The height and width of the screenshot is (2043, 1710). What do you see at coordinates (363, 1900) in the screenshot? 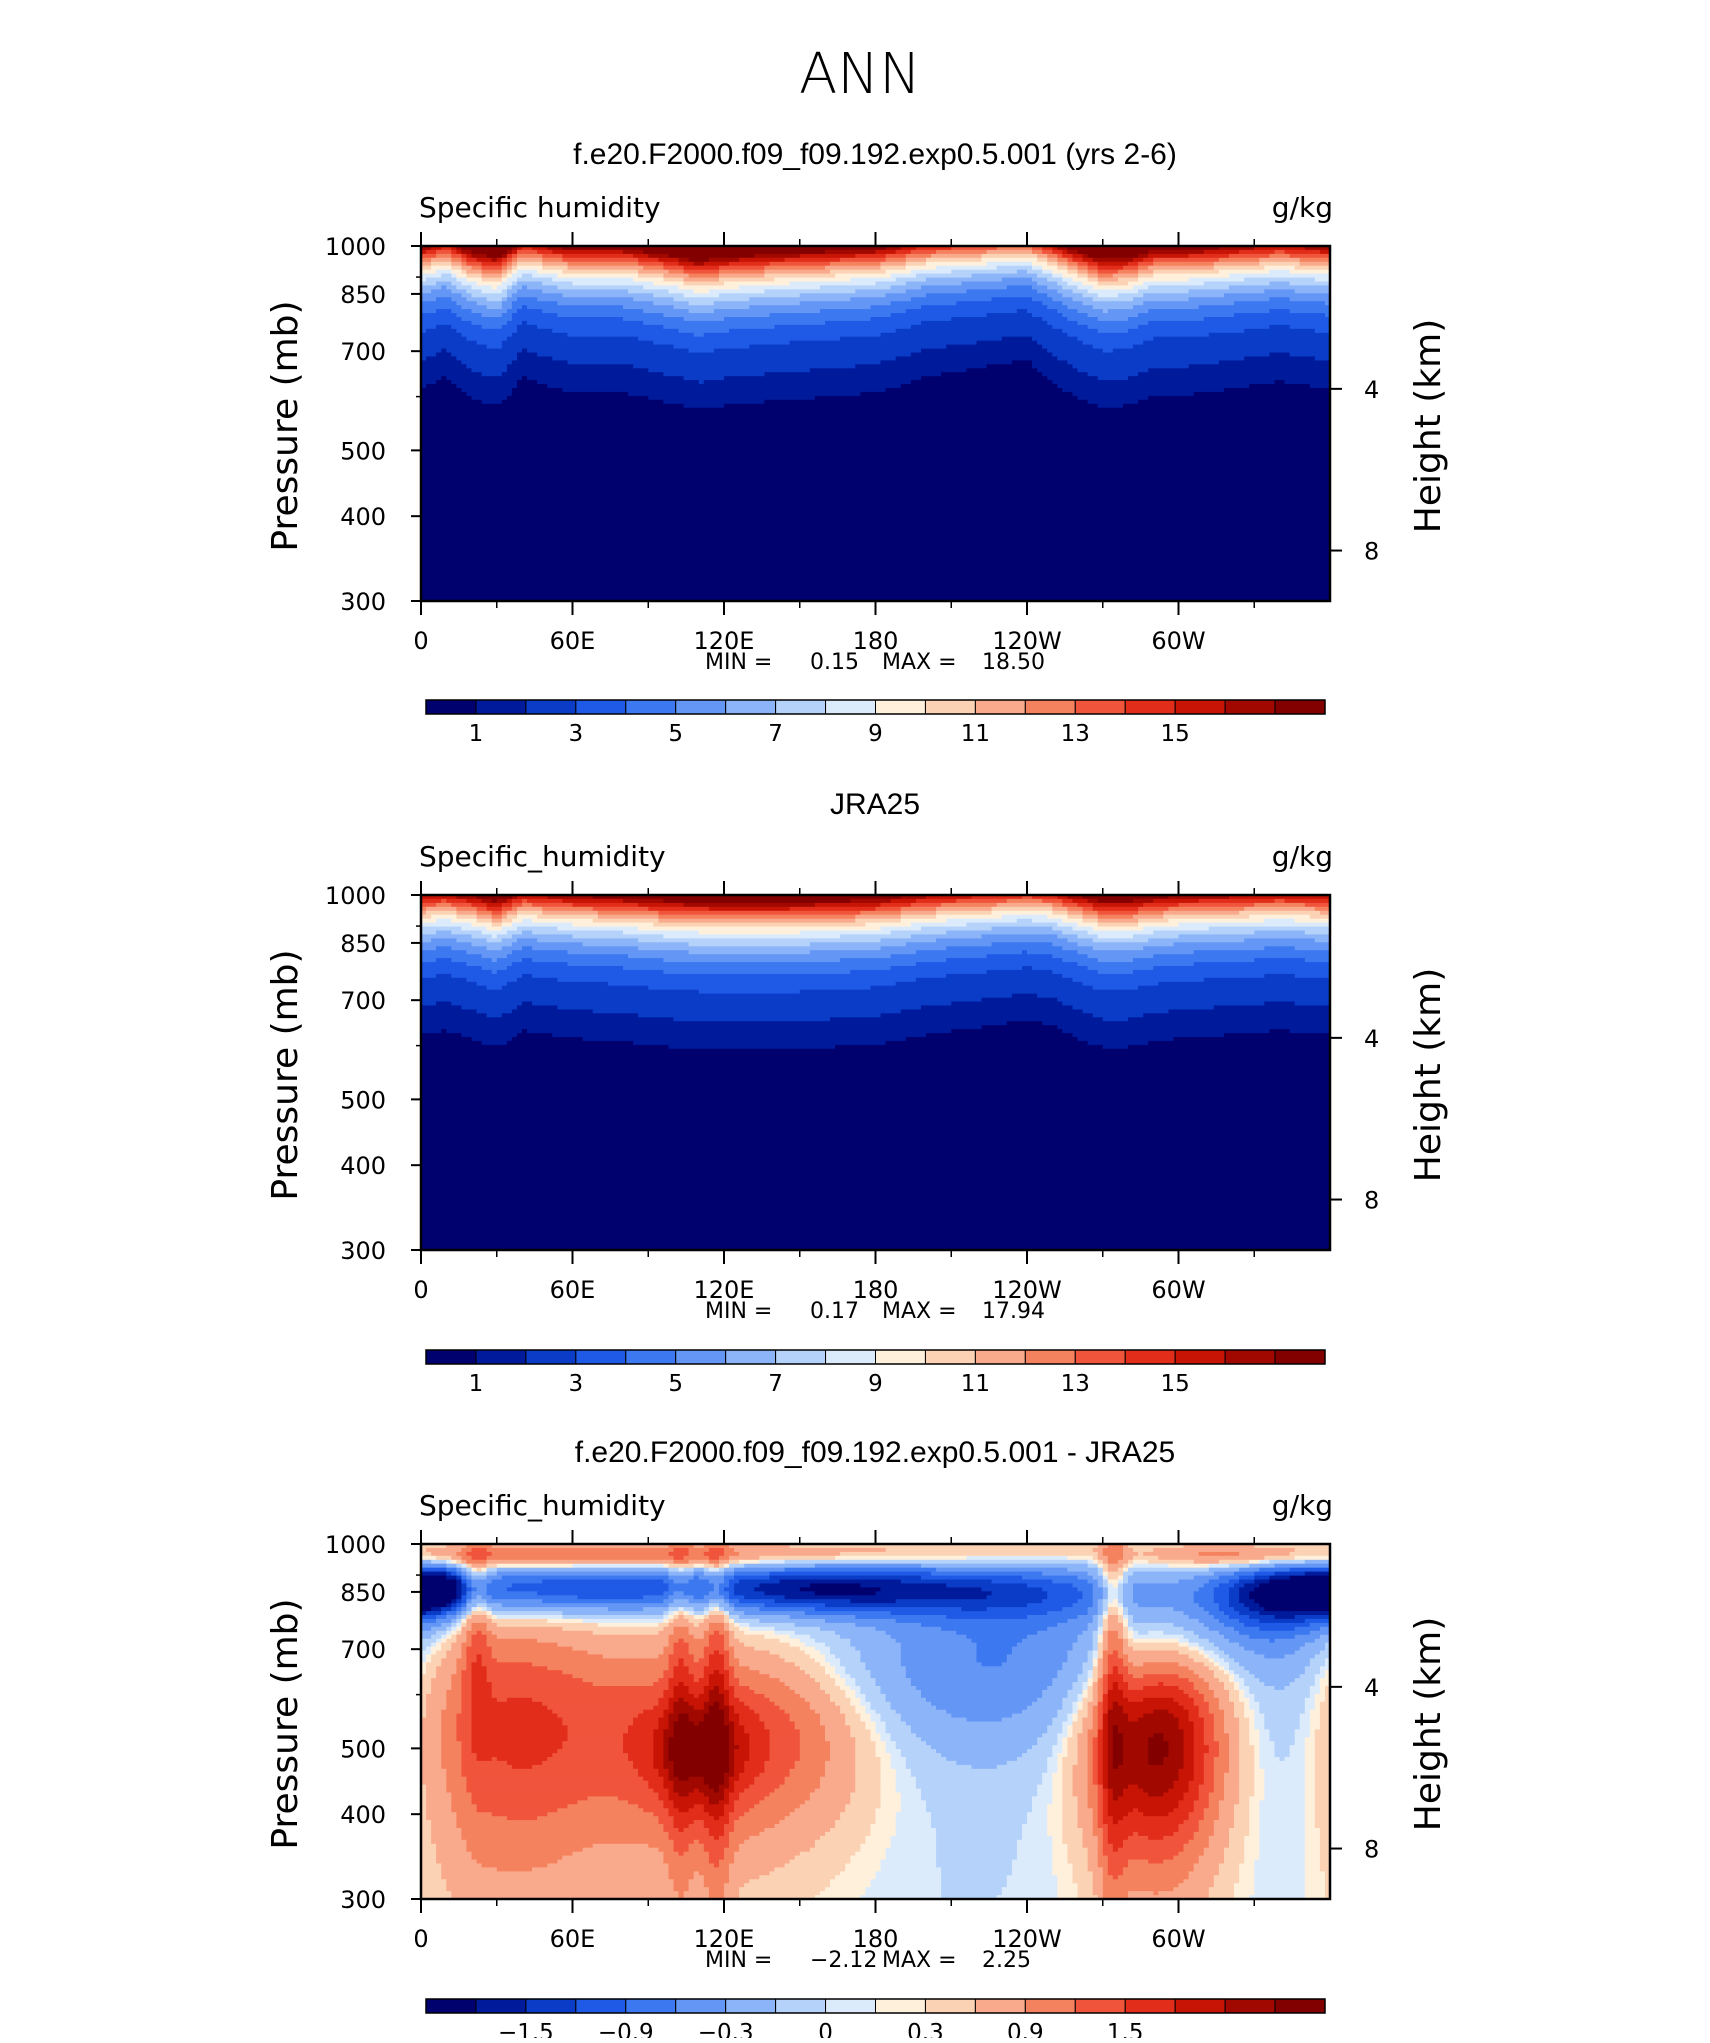
I see `y-tick-label: 300` at bounding box center [363, 1900].